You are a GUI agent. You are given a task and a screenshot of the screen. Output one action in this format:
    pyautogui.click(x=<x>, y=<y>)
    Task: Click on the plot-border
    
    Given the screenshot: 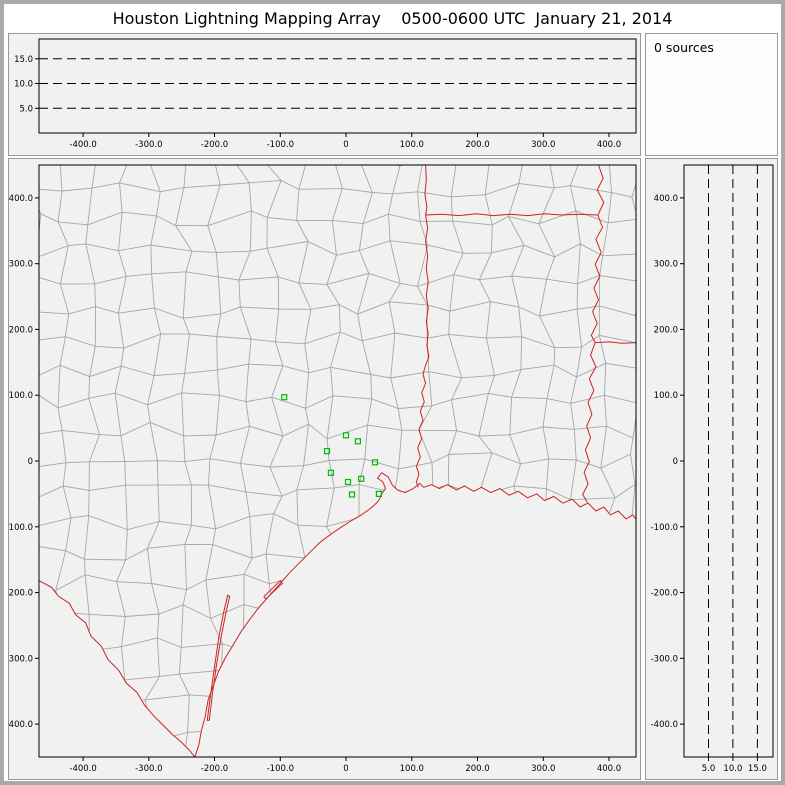 What is the action you would take?
    pyautogui.click(x=337, y=86)
    